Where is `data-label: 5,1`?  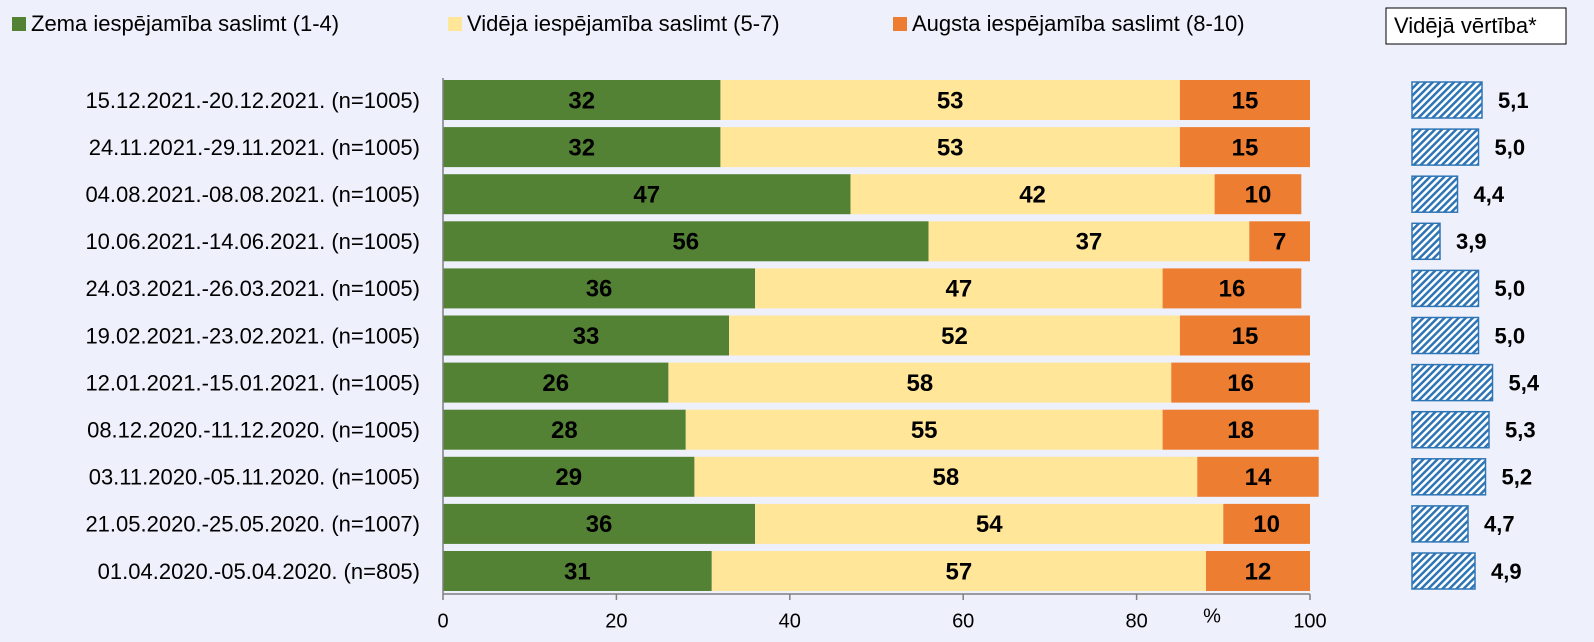 data-label: 5,1 is located at coordinates (1513, 100).